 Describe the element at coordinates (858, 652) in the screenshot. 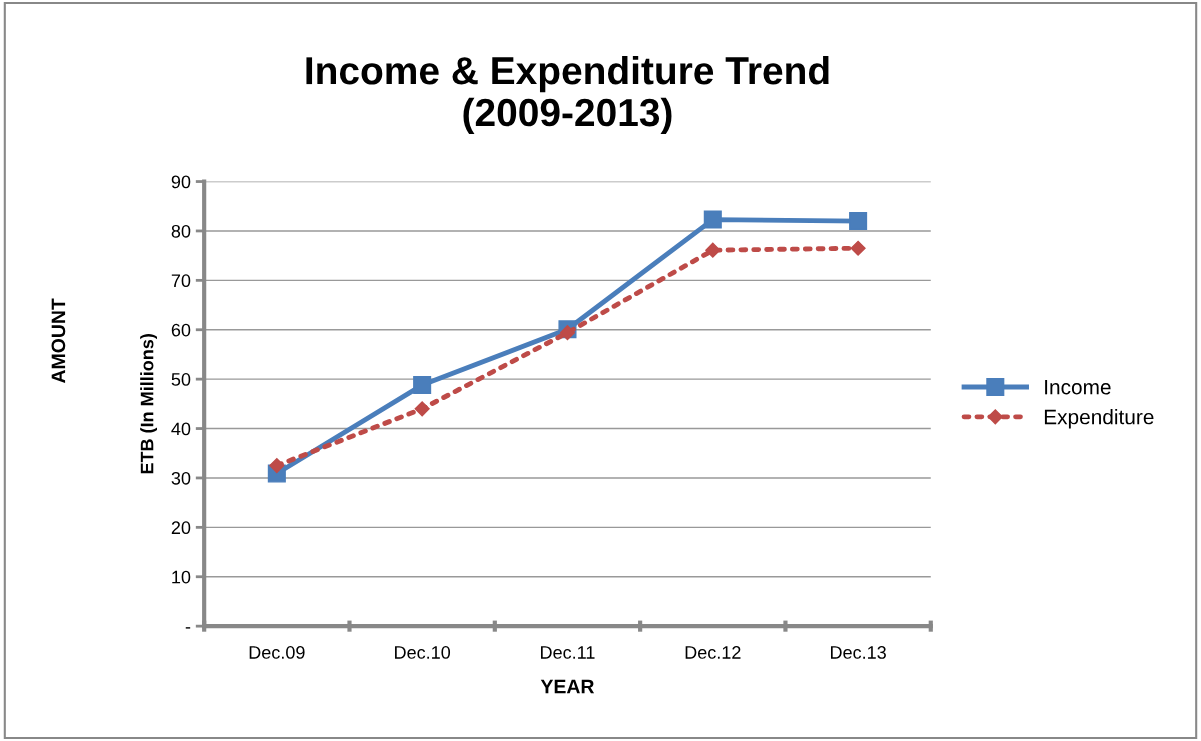

I see `x-tick-label: Dec.13` at that location.